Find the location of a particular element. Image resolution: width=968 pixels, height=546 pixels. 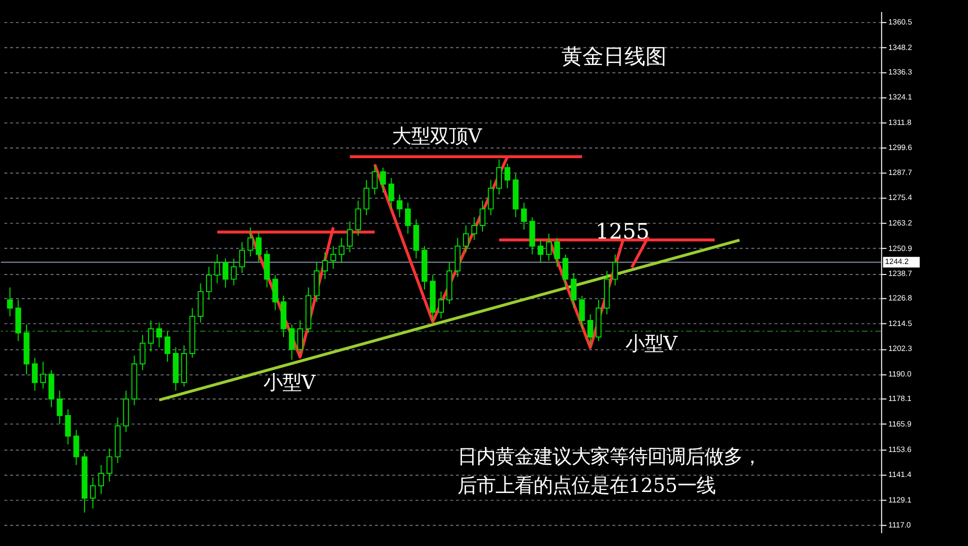

y-tick-label: 1202.3 is located at coordinates (900, 349).